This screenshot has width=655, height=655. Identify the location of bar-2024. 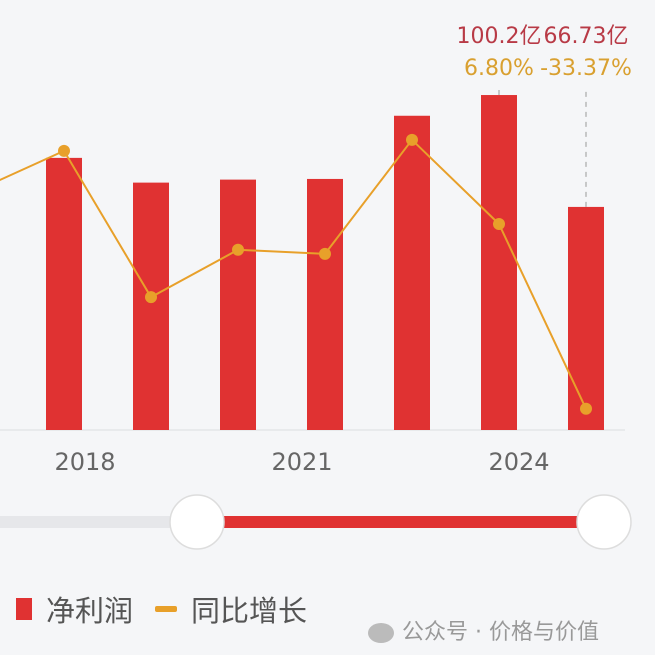
(586, 318).